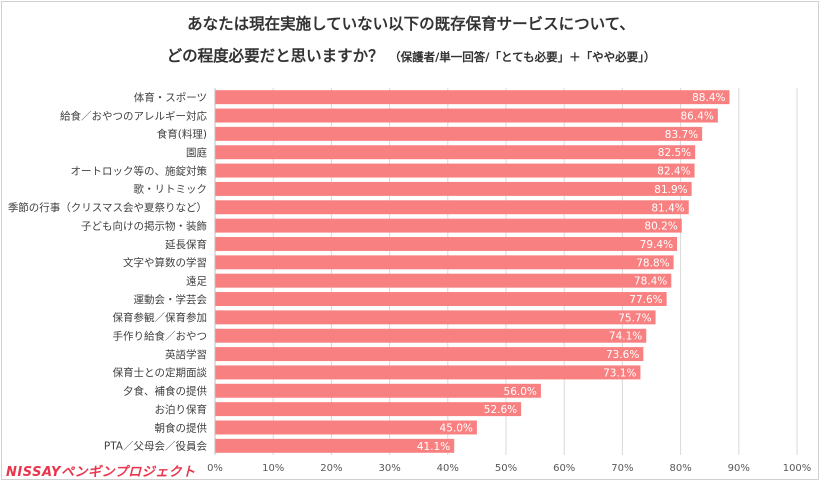  What do you see at coordinates (625, 337) in the screenshot?
I see `data-label: 74.1%` at bounding box center [625, 337].